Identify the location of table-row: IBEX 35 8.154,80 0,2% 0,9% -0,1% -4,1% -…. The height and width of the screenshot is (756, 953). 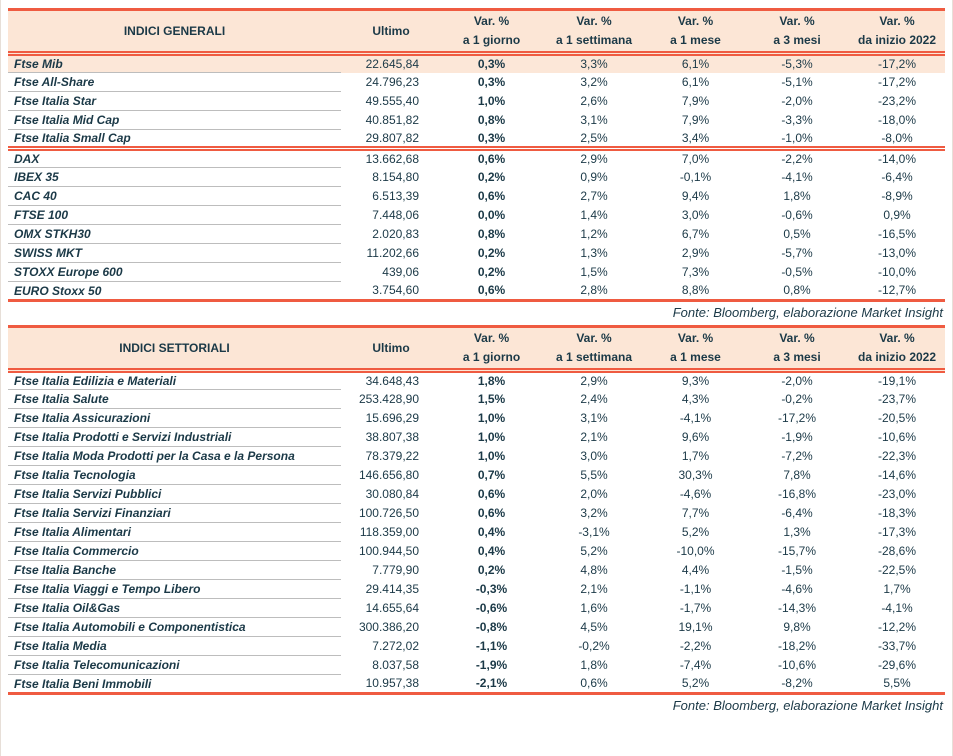
(476, 177).